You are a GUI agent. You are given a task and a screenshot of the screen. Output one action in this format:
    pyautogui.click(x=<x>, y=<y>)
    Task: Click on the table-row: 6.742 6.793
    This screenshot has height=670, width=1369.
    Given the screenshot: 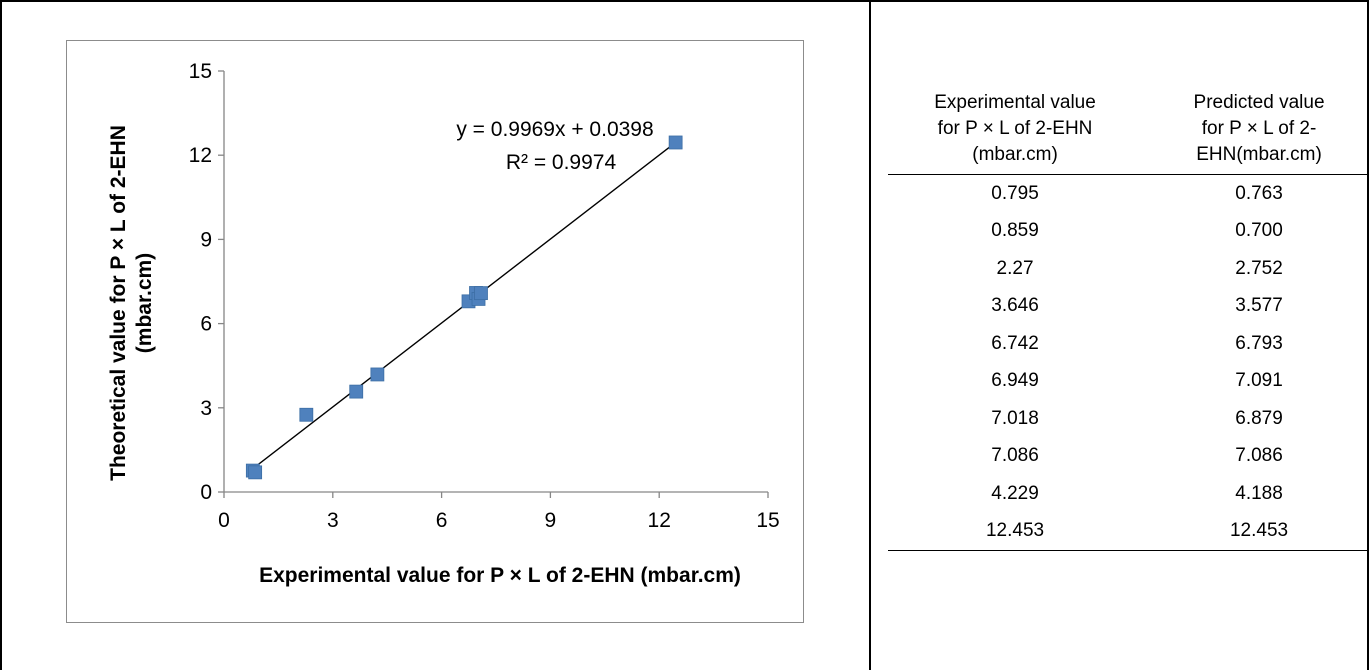 What is the action you would take?
    pyautogui.click(x=1128, y=344)
    